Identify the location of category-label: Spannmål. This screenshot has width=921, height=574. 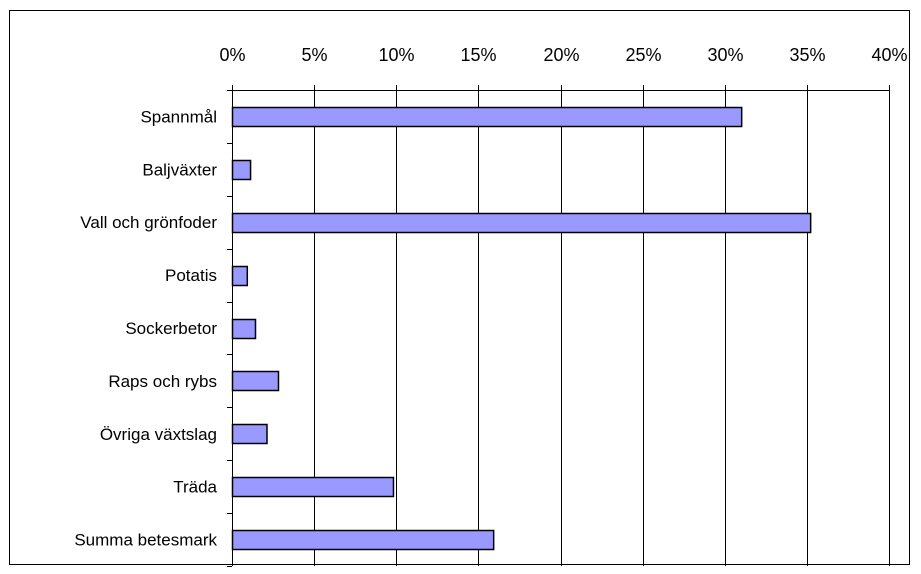
(178, 116).